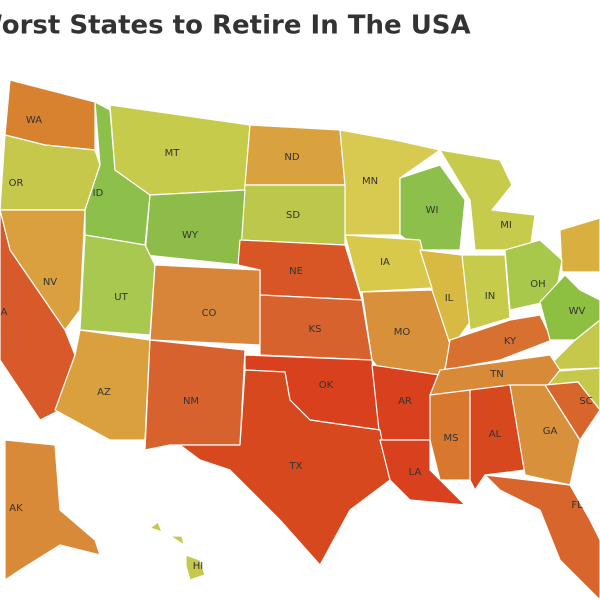 The height and width of the screenshot is (600, 600). I want to click on state-label: HI, so click(198, 566).